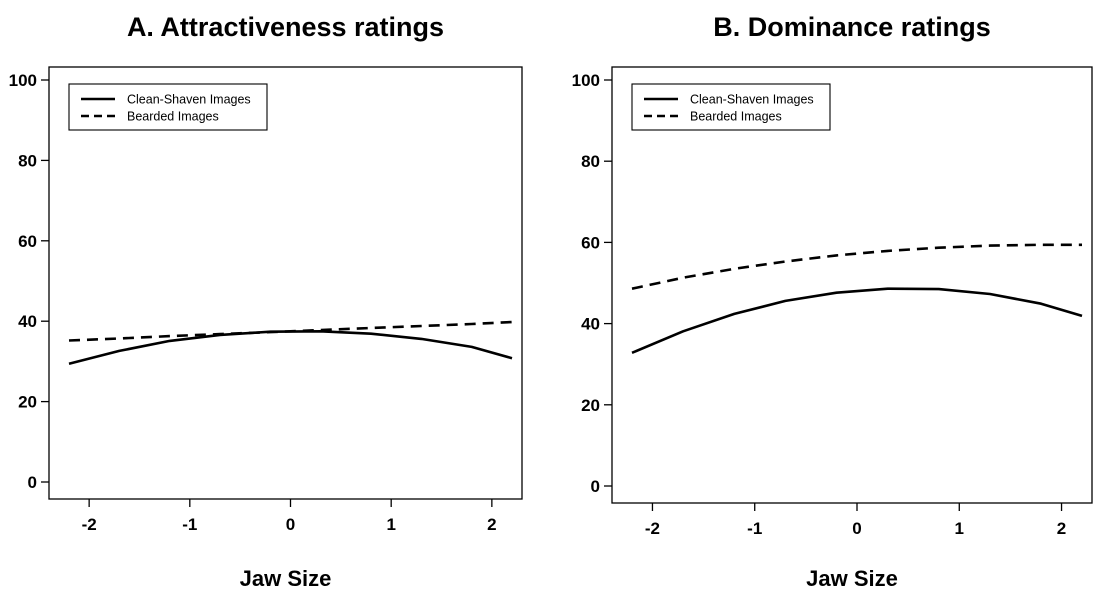 The height and width of the screenshot is (592, 1094). Describe the element at coordinates (852, 27) in the screenshot. I see `chart-title: B. Dominance ratings` at that location.